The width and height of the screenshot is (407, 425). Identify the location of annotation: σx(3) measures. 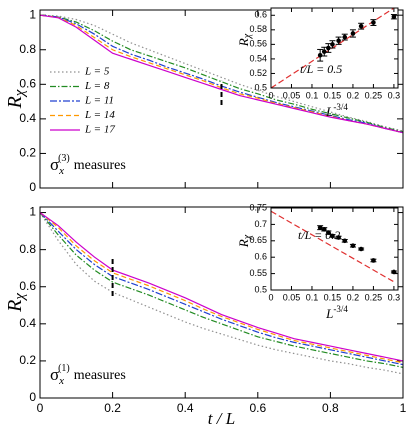
(88, 164).